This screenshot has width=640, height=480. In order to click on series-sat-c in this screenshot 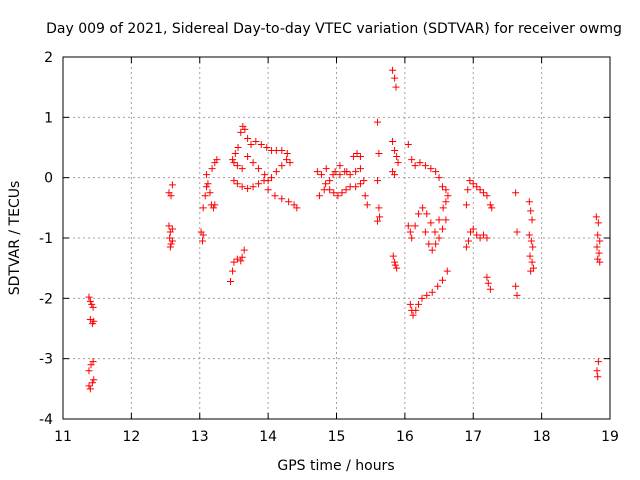, I will do `click(170, 216)`.